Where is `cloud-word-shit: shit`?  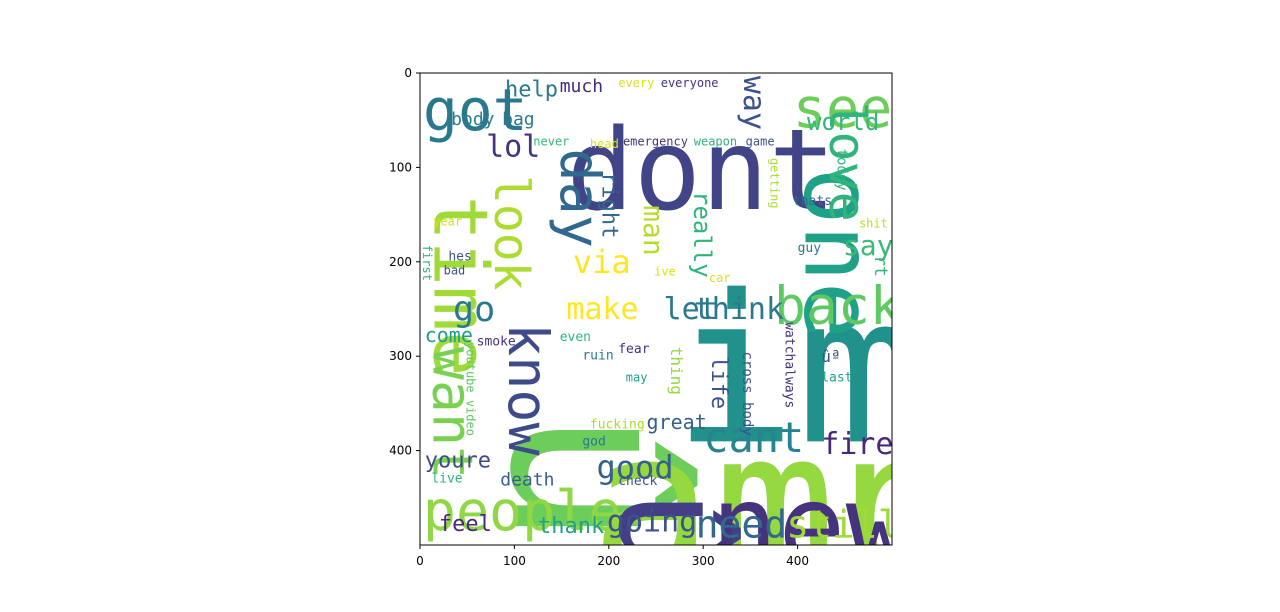
cloud-word-shit: shit is located at coordinates (873, 223).